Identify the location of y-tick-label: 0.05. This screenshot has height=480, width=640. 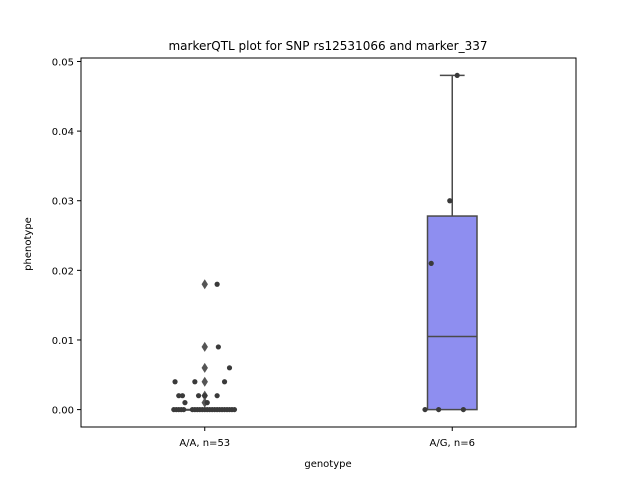
(63, 62).